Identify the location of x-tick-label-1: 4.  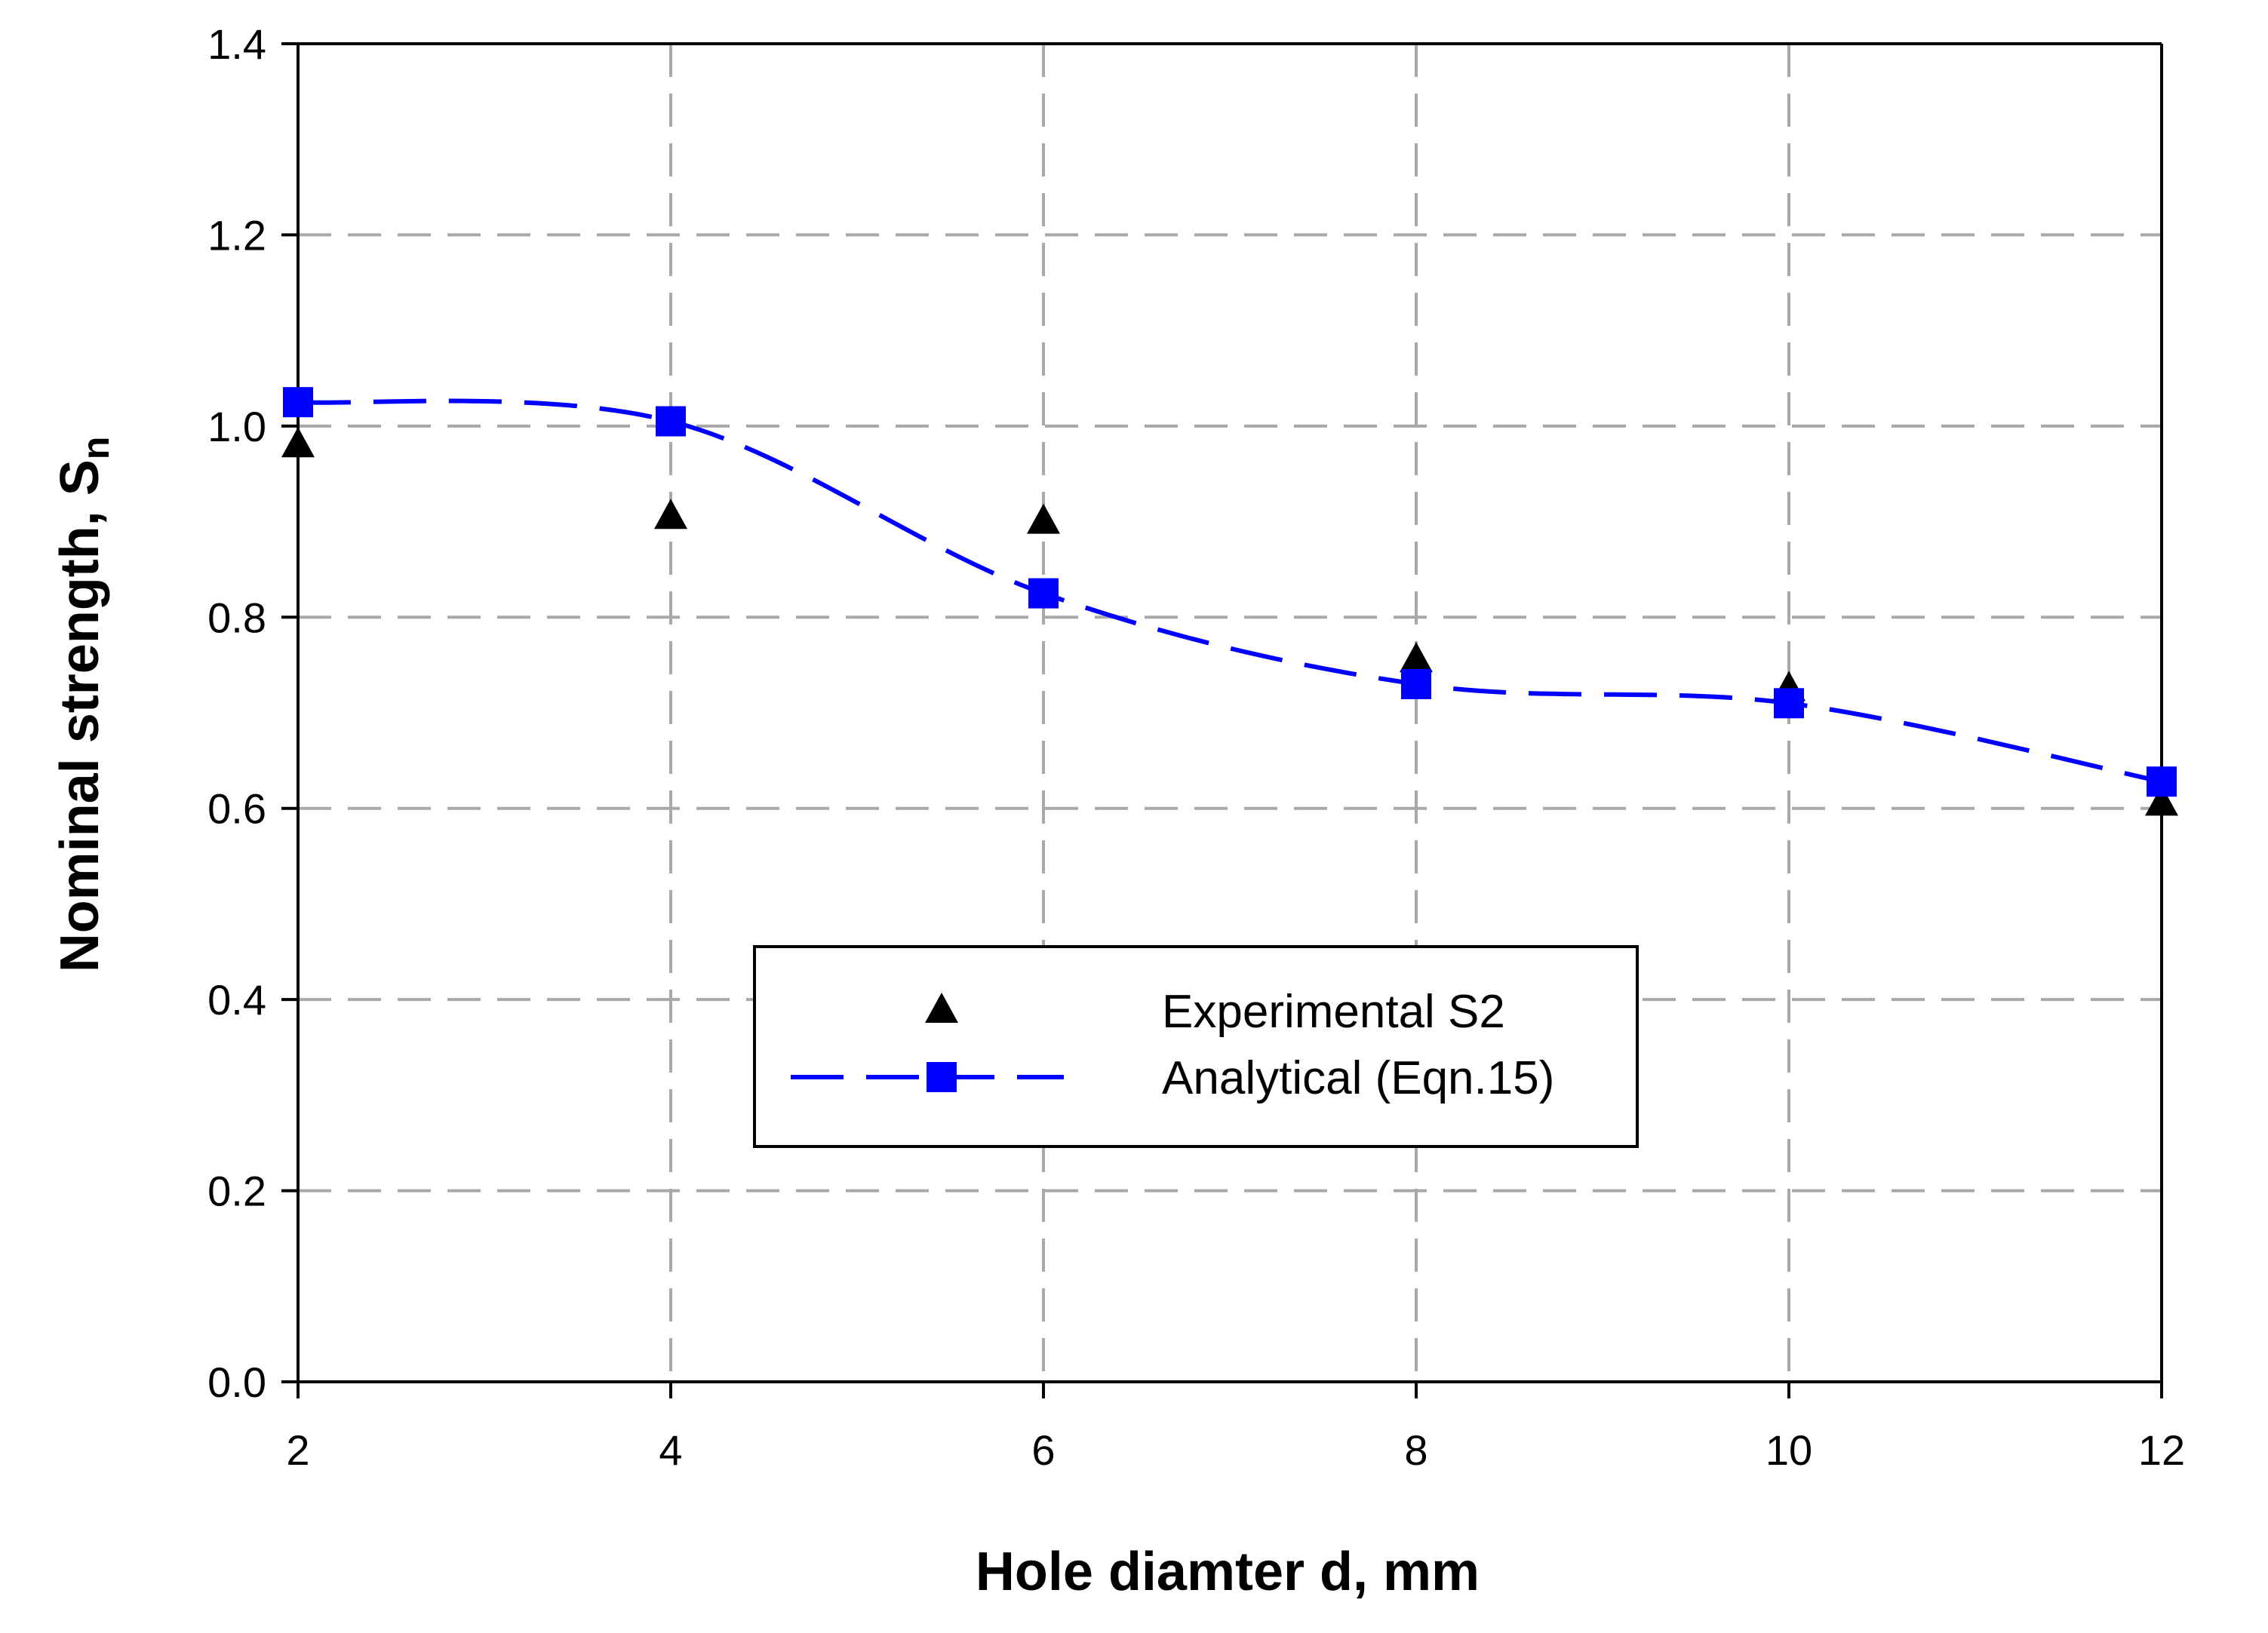
(670, 1450).